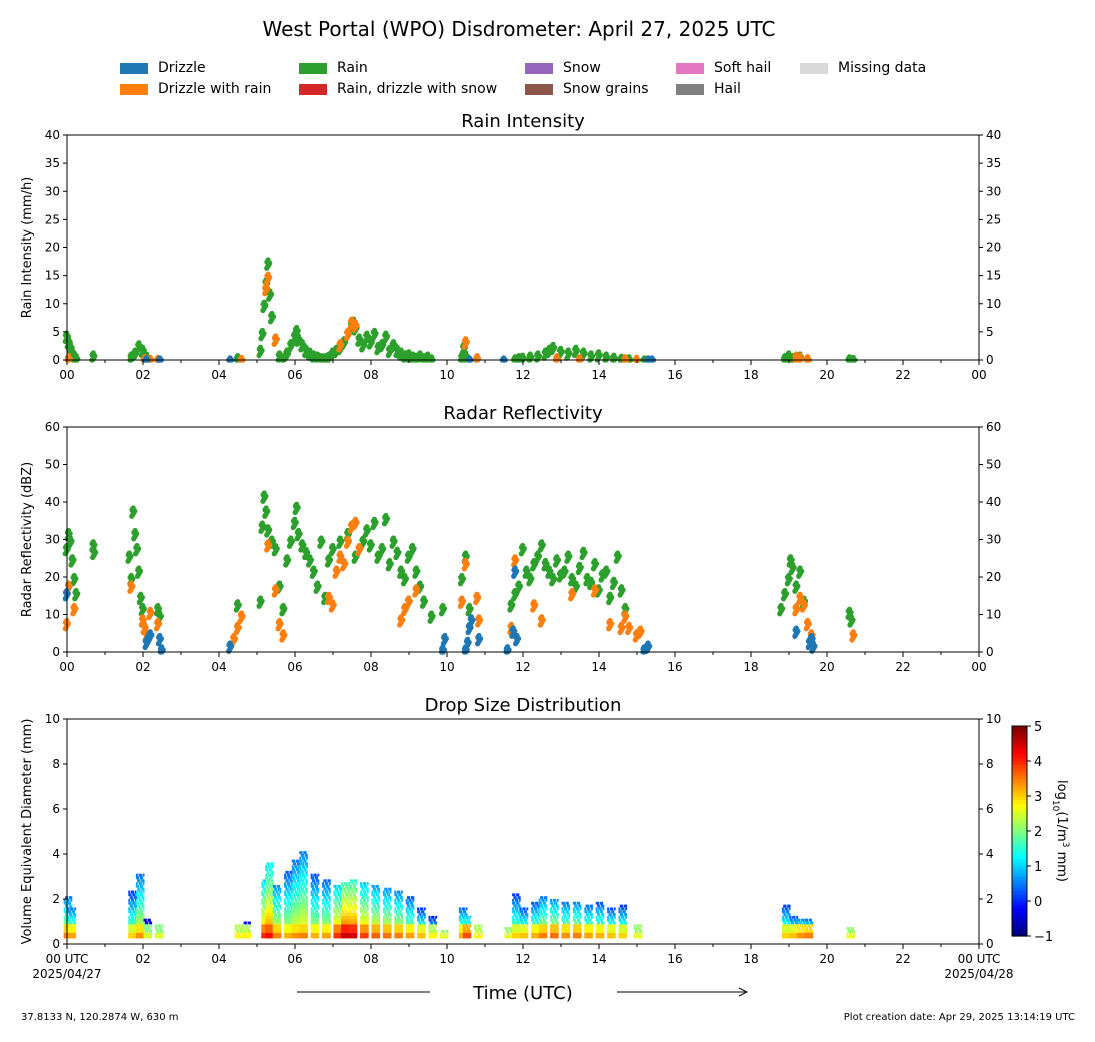 The width and height of the screenshot is (1095, 1042). Describe the element at coordinates (142, 375) in the screenshot. I see `x-tick-label: 02` at that location.